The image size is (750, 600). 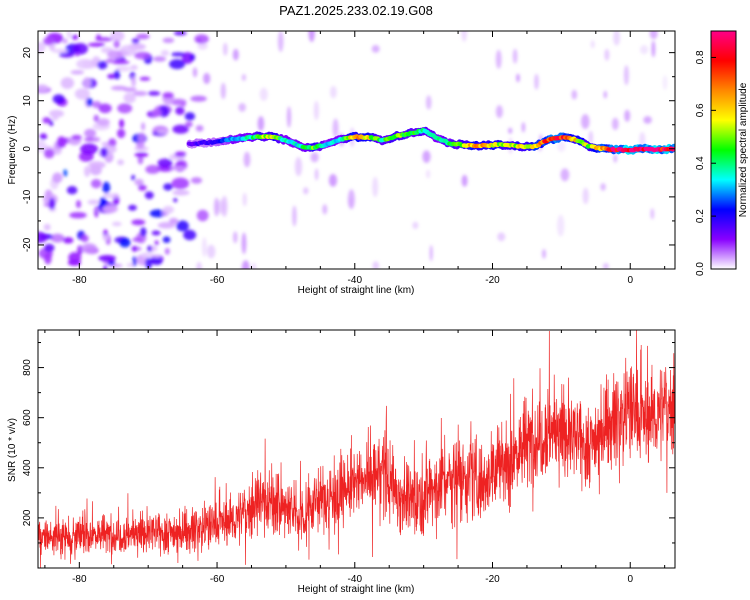 I want to click on y-tick-label: -10, so click(x=27, y=196).